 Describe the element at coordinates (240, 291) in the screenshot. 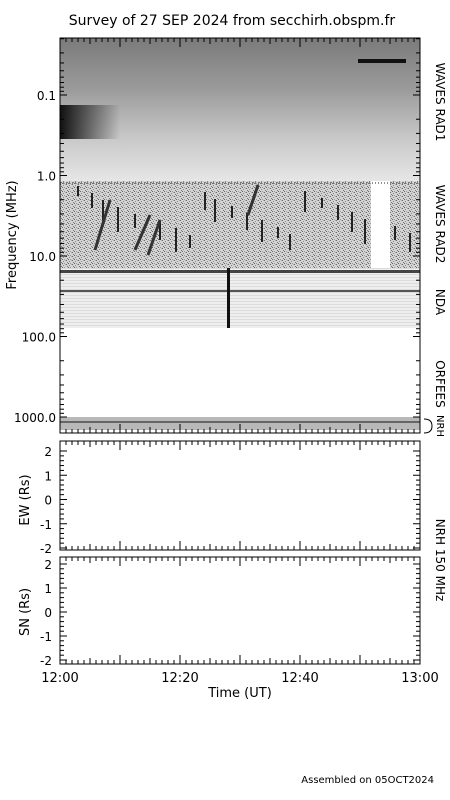

I see `nda-band` at that location.